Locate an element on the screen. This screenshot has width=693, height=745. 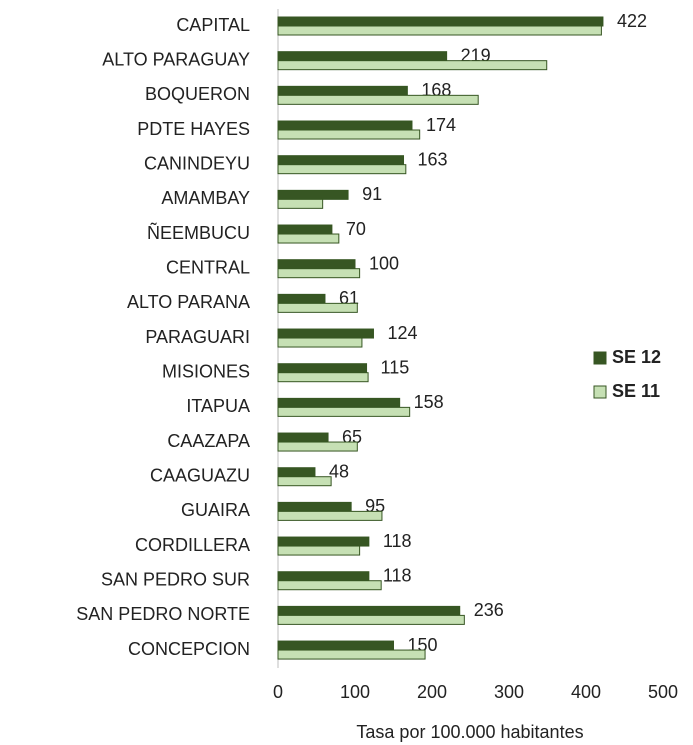
value-label: 422 is located at coordinates (632, 21).